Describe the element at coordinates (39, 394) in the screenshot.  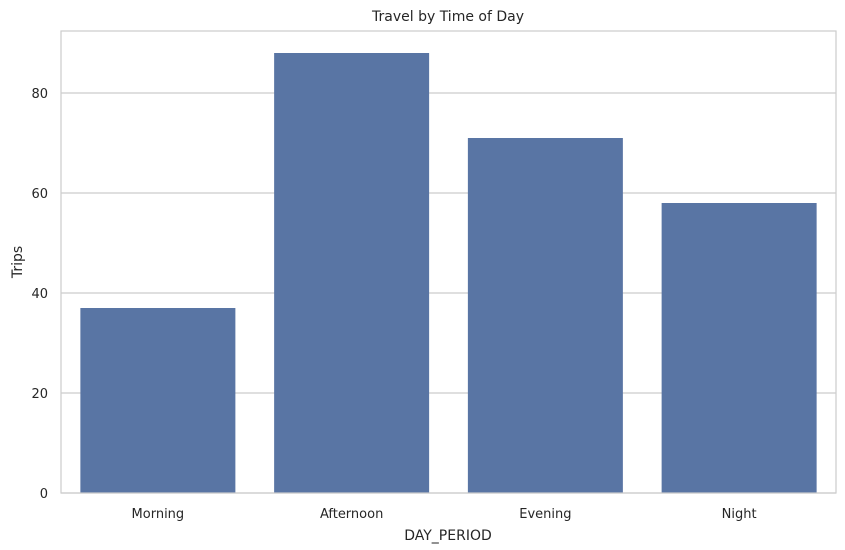
I see `y-tick-label: 20` at that location.